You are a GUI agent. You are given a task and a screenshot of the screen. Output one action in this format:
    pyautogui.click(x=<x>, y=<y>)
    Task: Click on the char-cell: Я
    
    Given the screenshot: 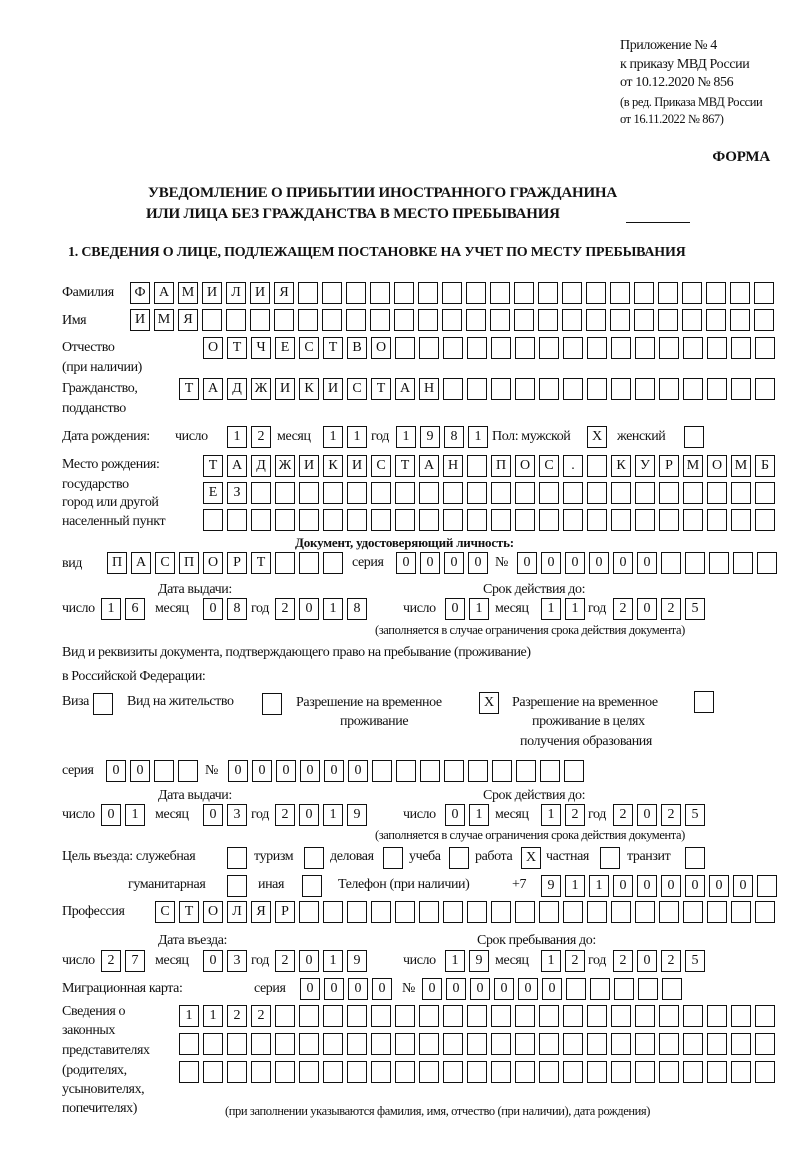 What is the action you would take?
    pyautogui.click(x=188, y=320)
    